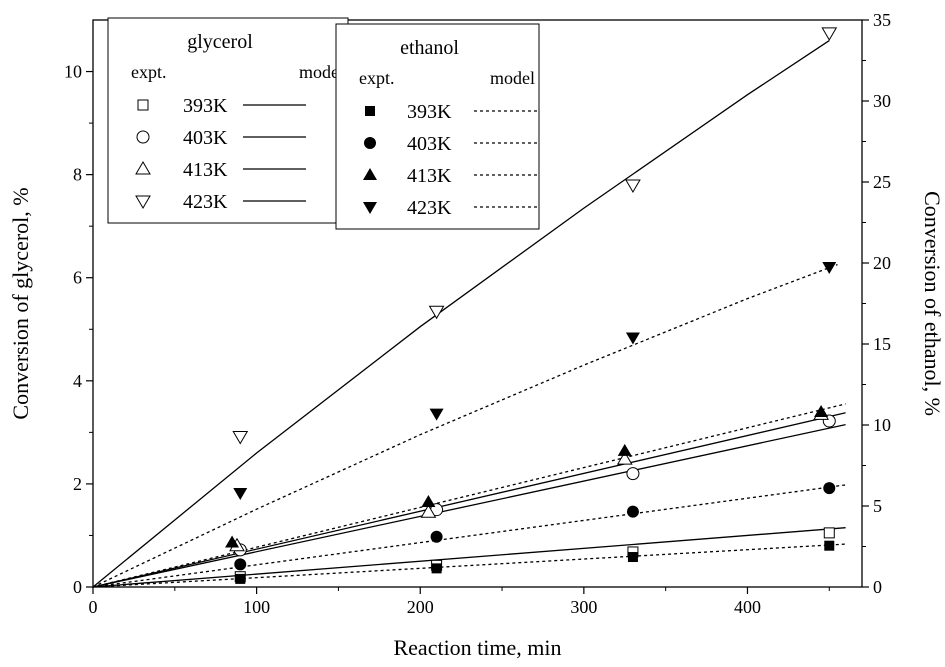 This screenshot has height=667, width=945. What do you see at coordinates (583, 607) in the screenshot?
I see `x-tick-label: 300` at bounding box center [583, 607].